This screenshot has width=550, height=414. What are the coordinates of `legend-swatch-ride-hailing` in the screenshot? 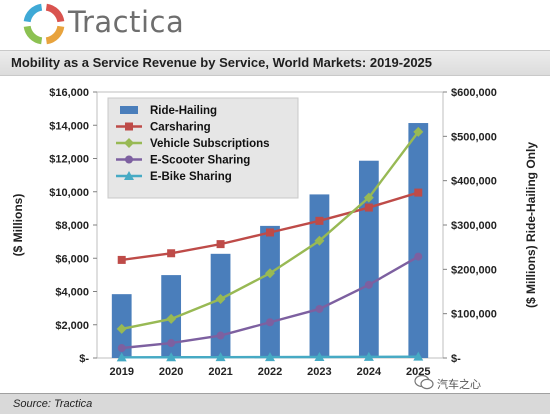 It's located at (129, 110).